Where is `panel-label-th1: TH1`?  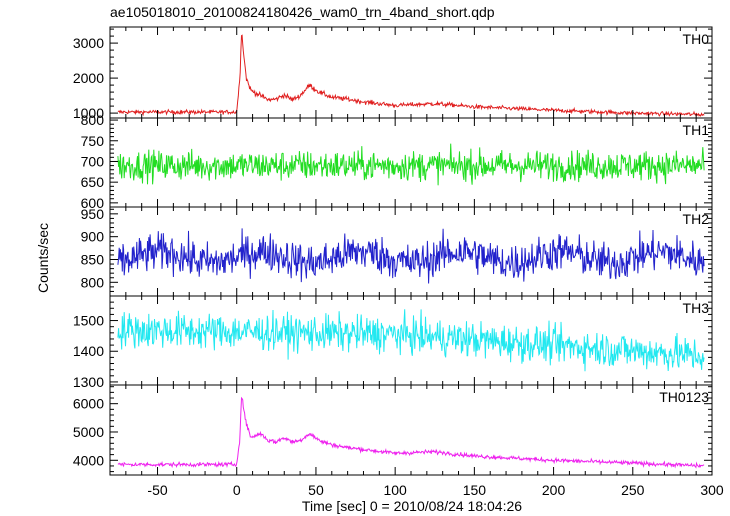
panel-label-th1: TH1 is located at coordinates (696, 130).